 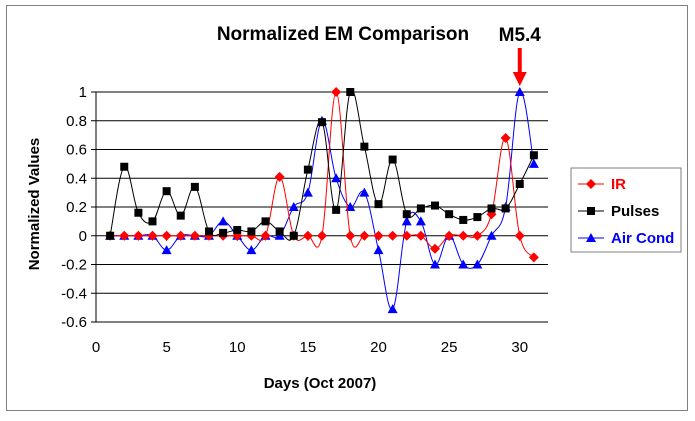 What do you see at coordinates (76, 121) in the screenshot?
I see `y-tick-label: 0.8` at bounding box center [76, 121].